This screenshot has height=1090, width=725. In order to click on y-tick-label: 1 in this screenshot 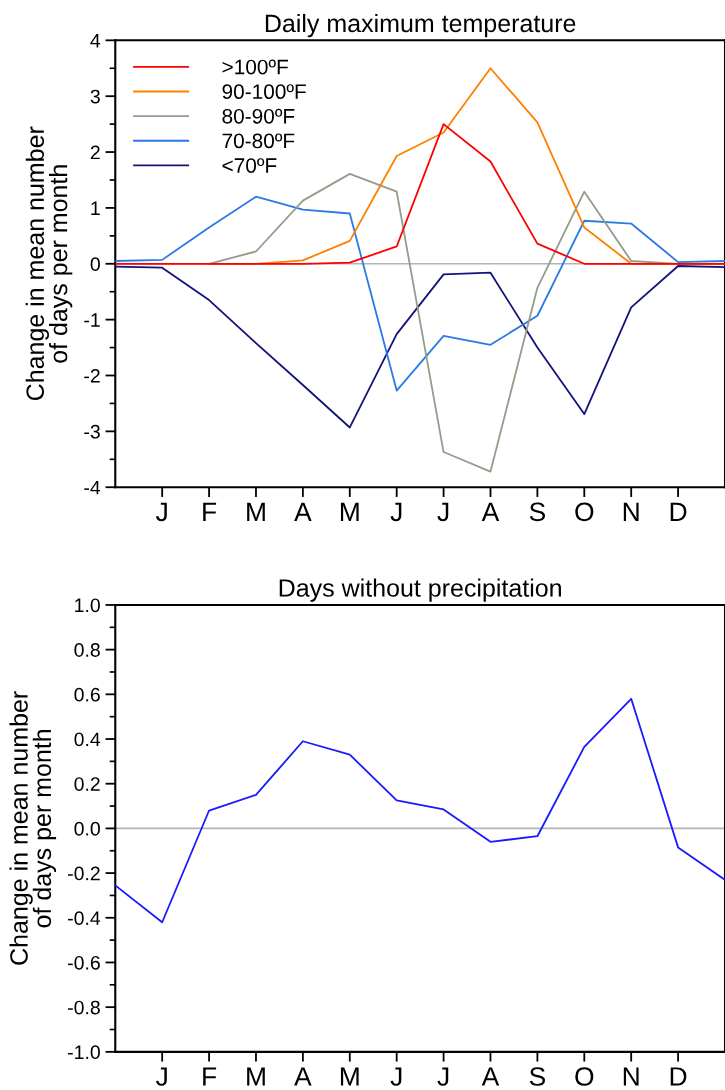, I will do `click(95, 208)`.